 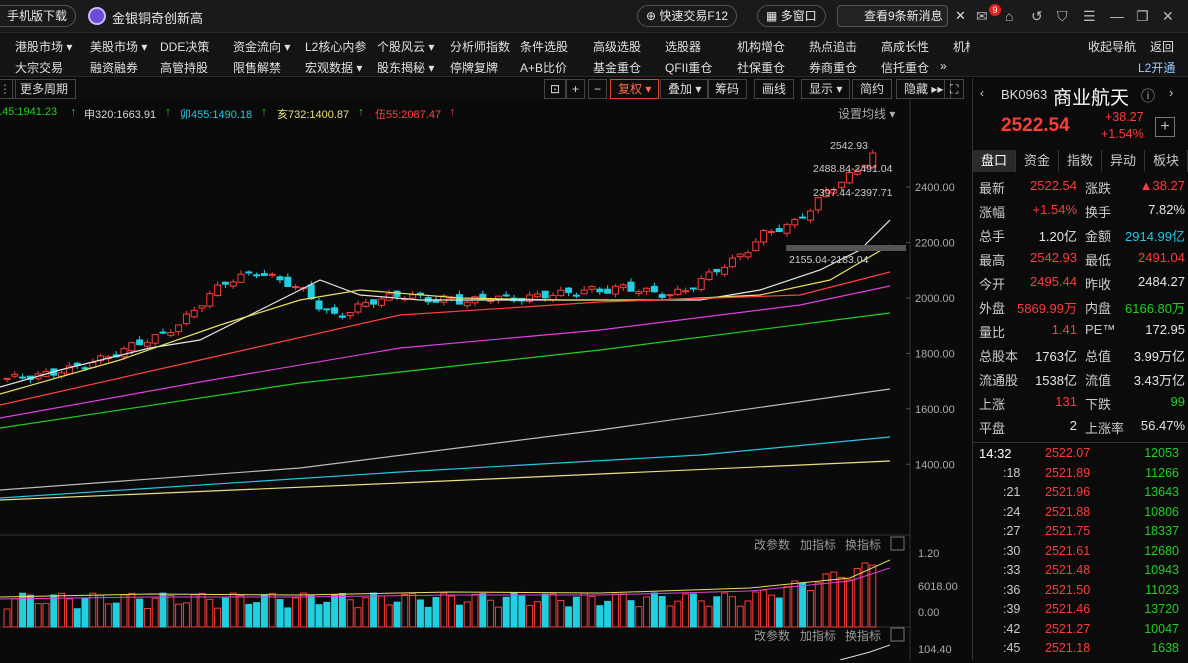 What do you see at coordinates (1037, 16) in the screenshot?
I see `back-icon: ↺` at bounding box center [1037, 16].